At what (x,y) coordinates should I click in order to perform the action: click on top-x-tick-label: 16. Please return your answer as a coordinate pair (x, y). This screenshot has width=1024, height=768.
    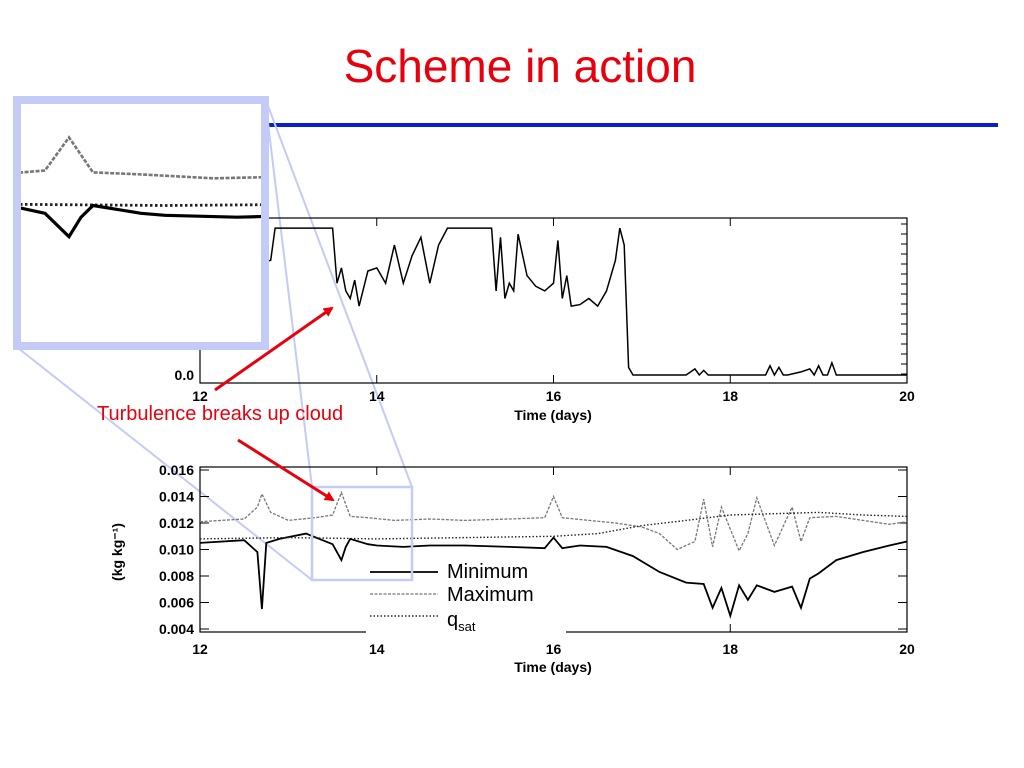
    Looking at the image, I should click on (554, 396).